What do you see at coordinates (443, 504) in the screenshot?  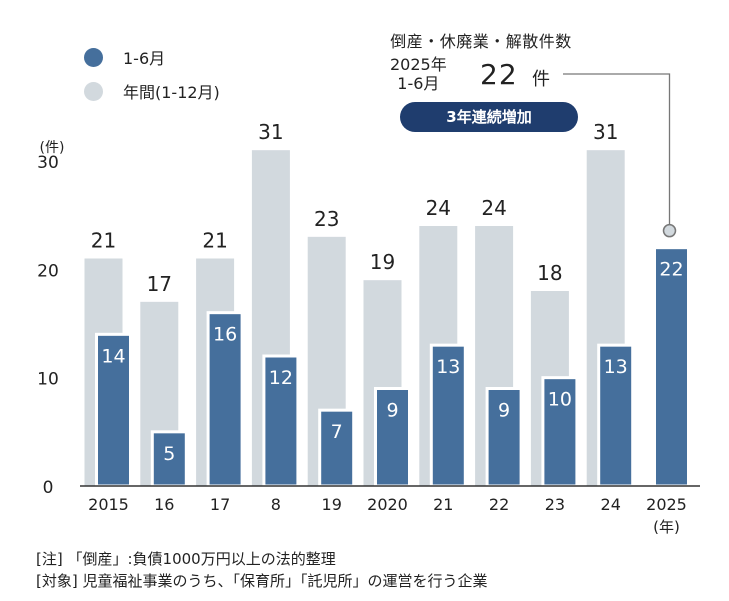 I see `x-tick-label: 21` at bounding box center [443, 504].